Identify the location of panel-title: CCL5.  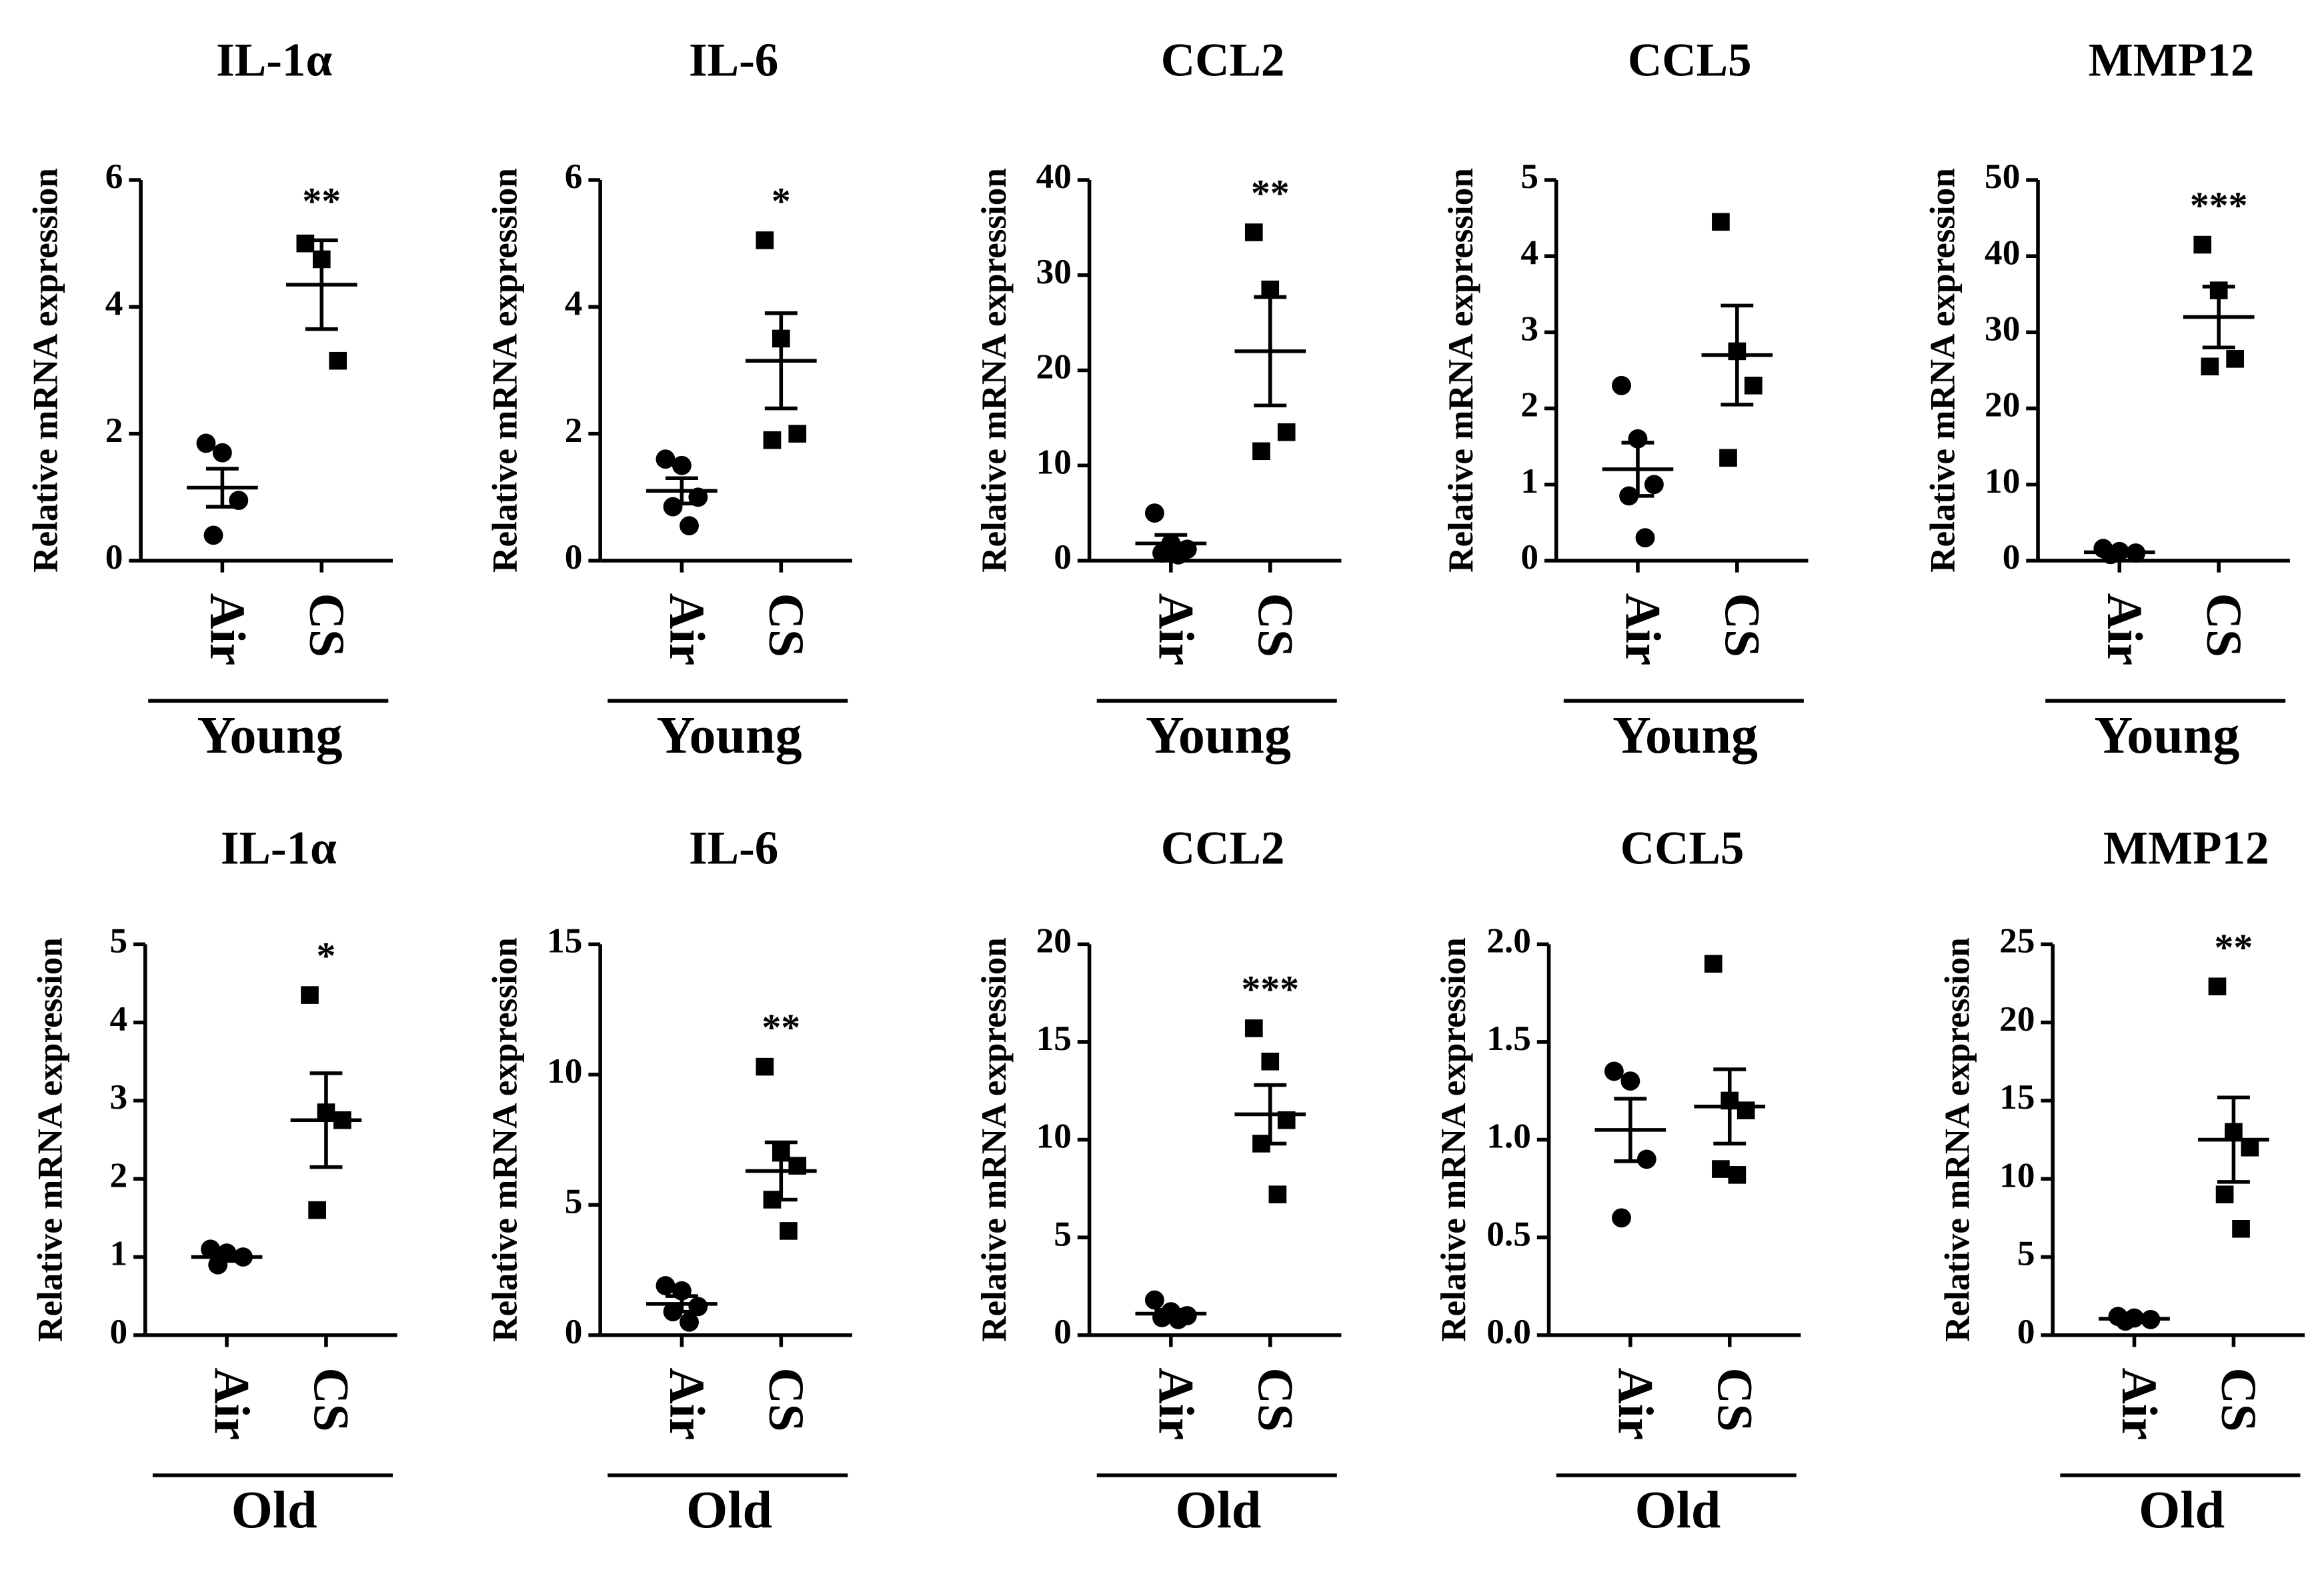
(1683, 849).